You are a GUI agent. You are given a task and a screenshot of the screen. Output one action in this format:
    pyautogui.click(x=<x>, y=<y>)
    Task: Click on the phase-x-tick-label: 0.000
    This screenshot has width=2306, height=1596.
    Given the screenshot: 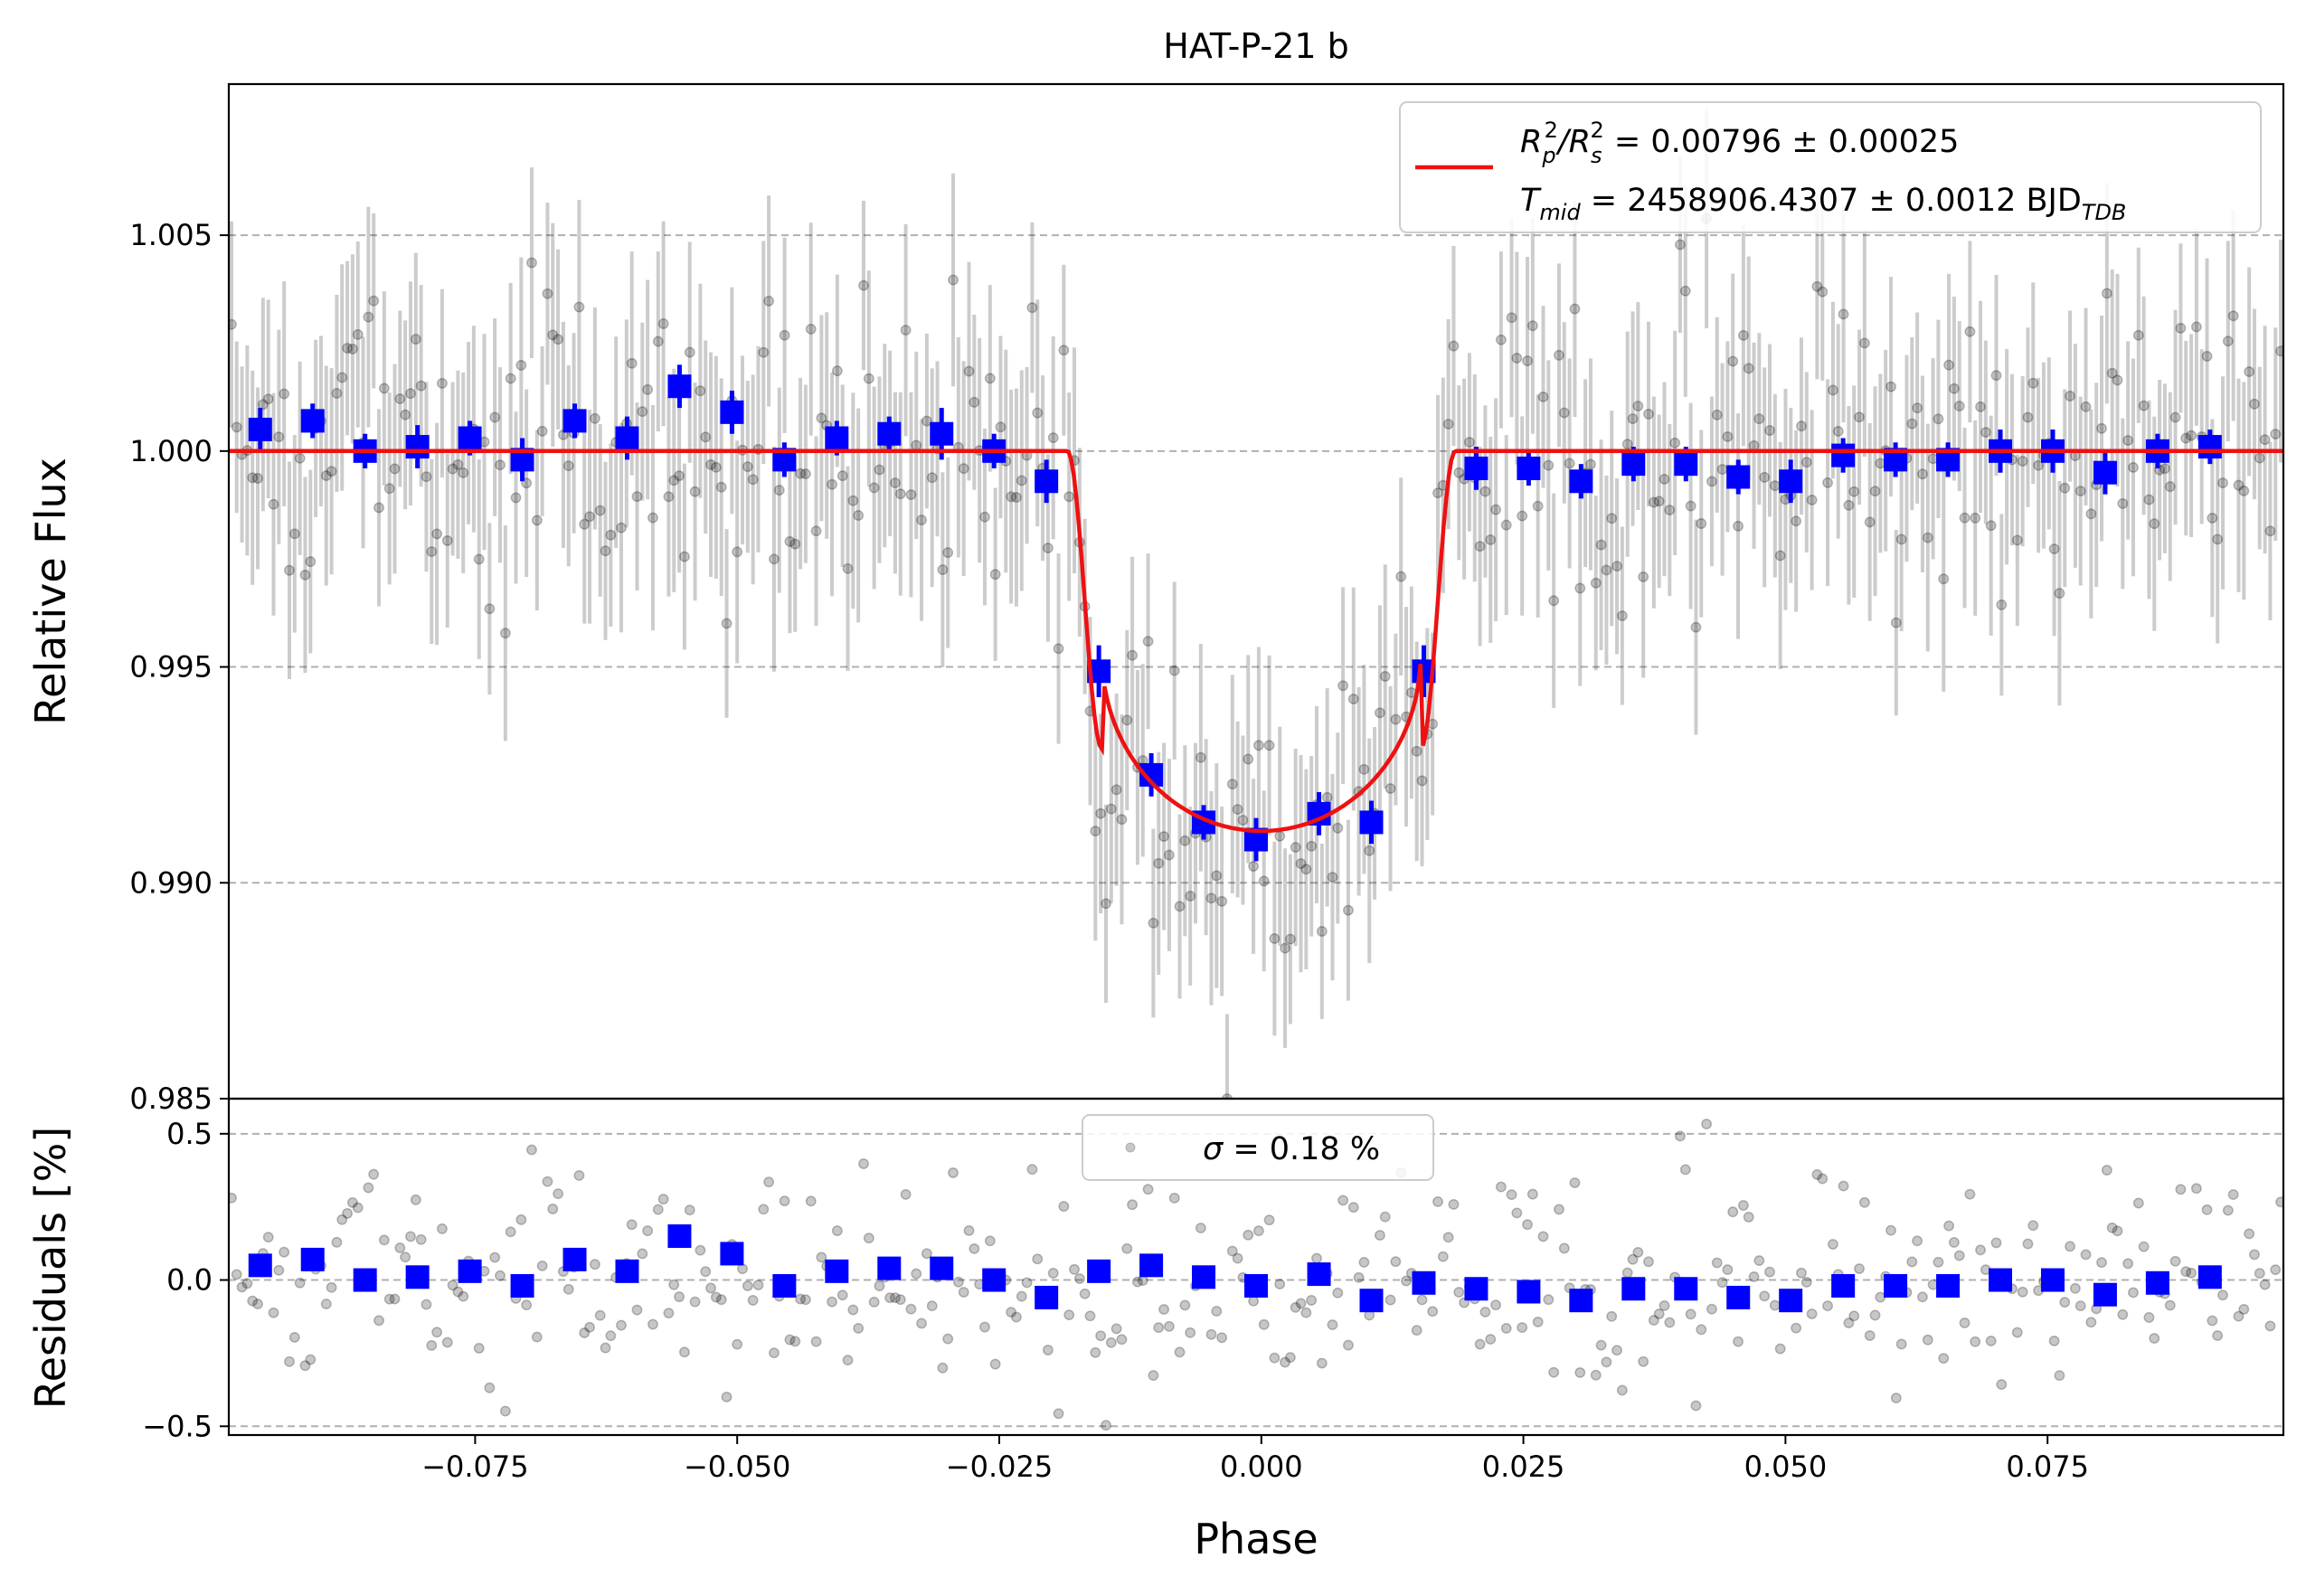 What is the action you would take?
    pyautogui.click(x=1261, y=1467)
    